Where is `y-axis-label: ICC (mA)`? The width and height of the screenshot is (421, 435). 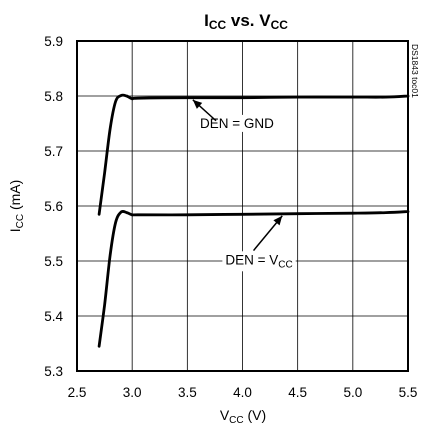 y-axis-label: ICC (mA) is located at coordinates (16, 206).